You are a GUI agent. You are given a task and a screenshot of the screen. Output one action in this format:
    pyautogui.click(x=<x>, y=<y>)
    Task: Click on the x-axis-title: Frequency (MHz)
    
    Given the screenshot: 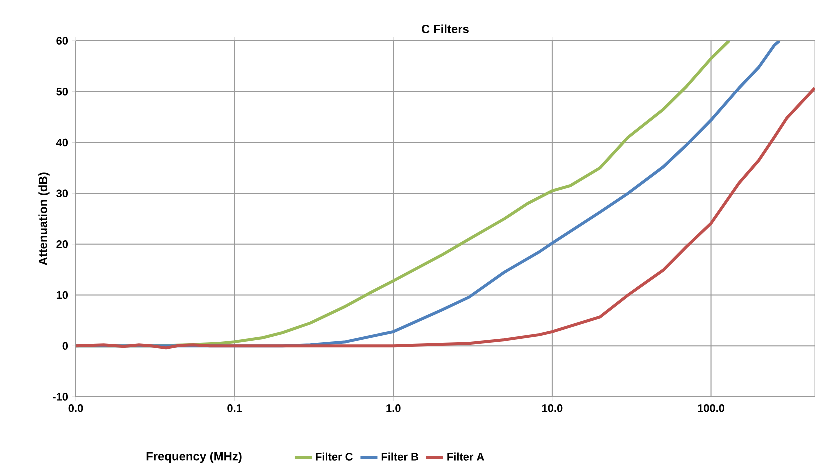 What is the action you would take?
    pyautogui.click(x=194, y=458)
    